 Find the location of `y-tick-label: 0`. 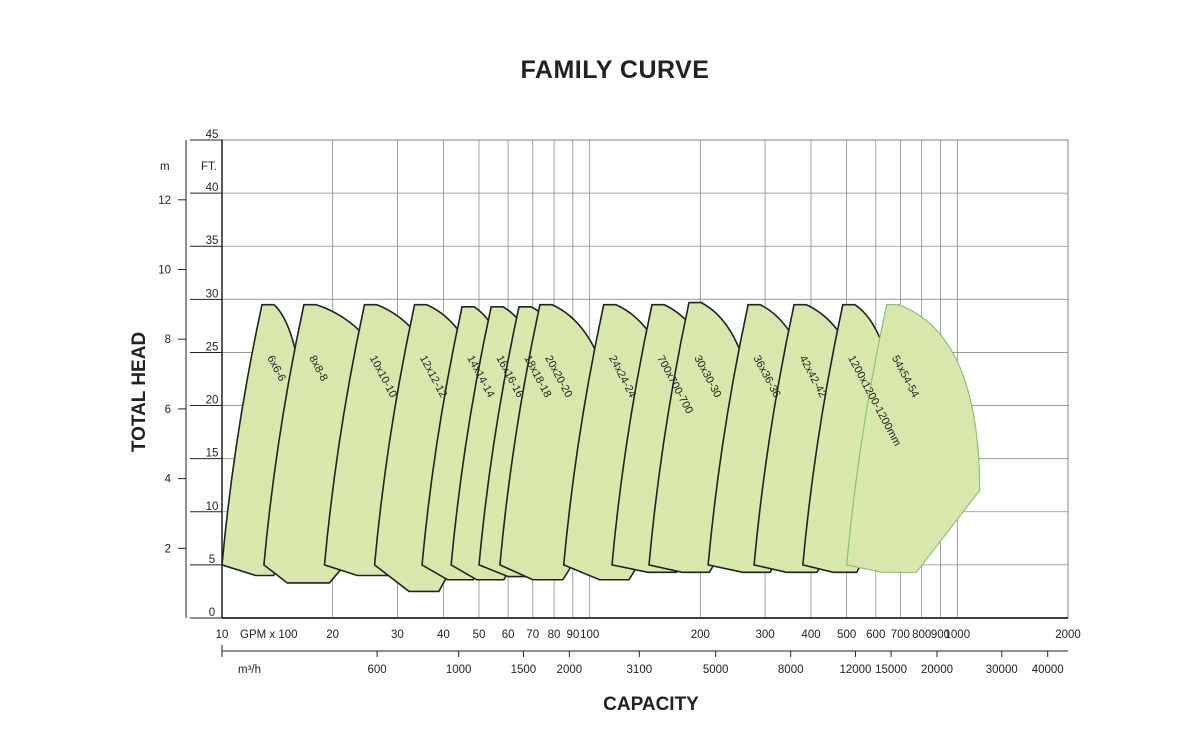

y-tick-label: 0 is located at coordinates (212, 613).